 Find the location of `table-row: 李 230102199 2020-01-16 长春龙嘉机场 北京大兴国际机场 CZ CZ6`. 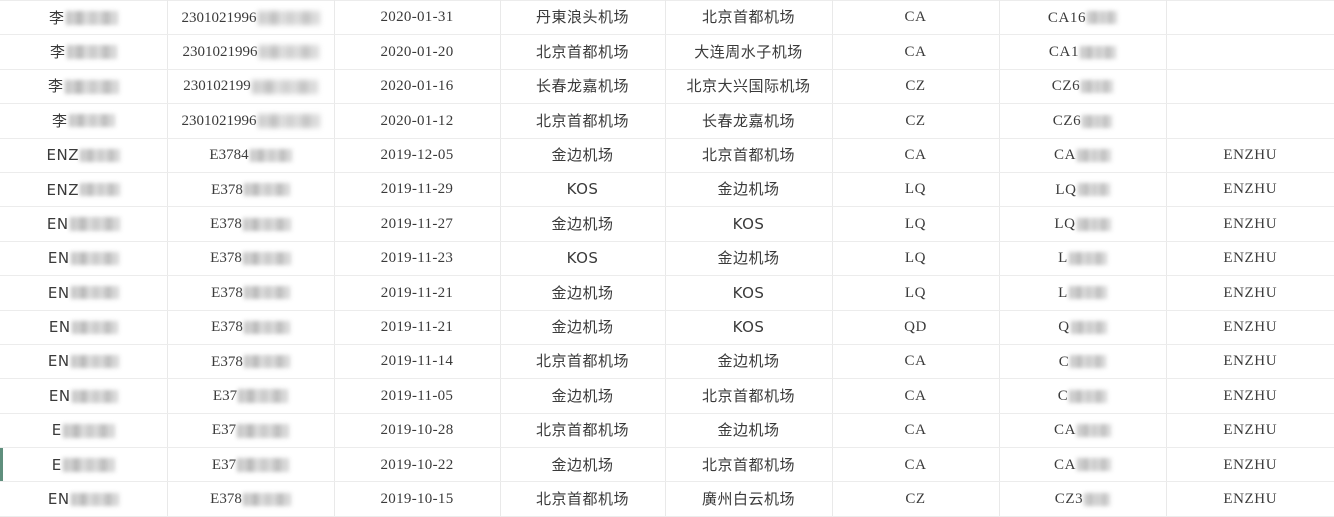

table-row: 李 230102199 2020-01-16 长春龙嘉机场 北京大兴国际机场 CZ CZ6 is located at coordinates (667, 87).